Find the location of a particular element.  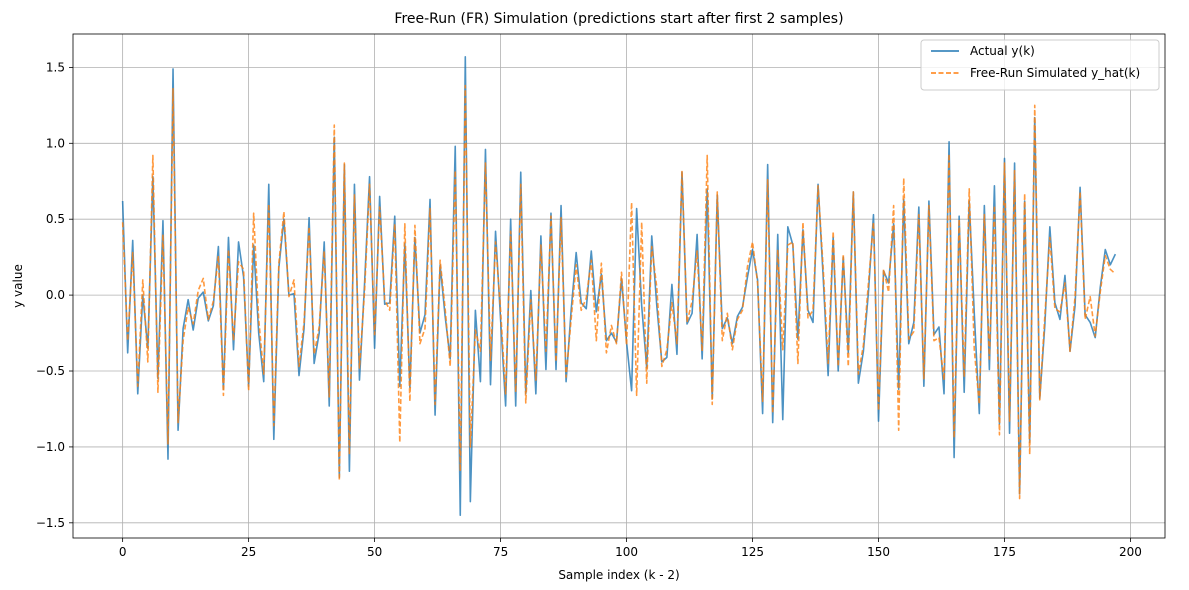

y-tick-label: −1.5 is located at coordinates (50, 523).